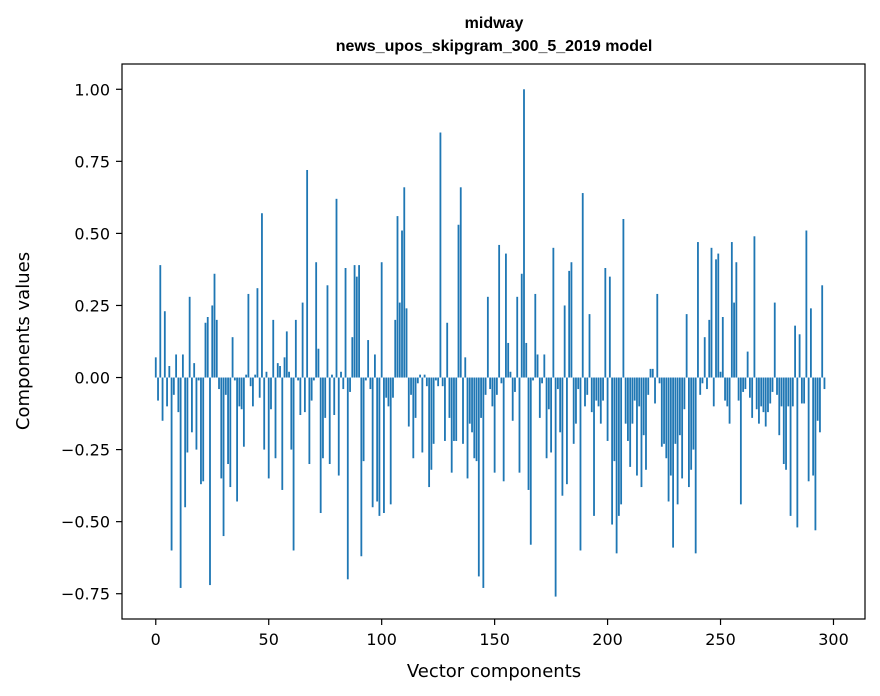 This screenshot has height=696, width=880. I want to click on y-tick-label: 0.50, so click(92, 233).